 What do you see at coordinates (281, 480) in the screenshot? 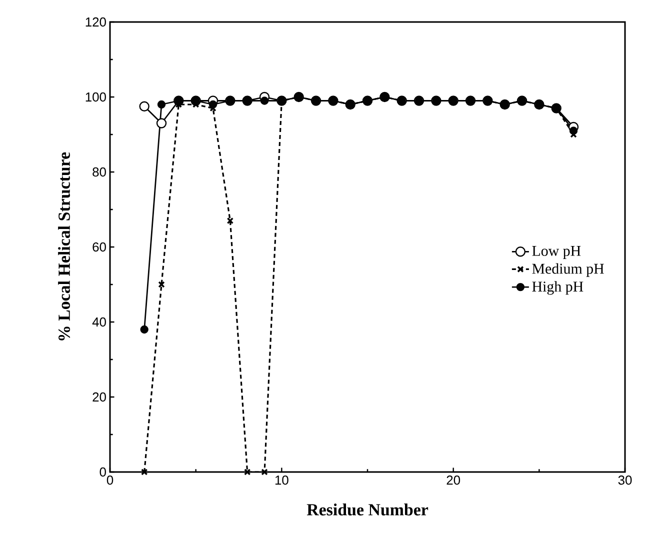
I see `x-tick-label: 10` at bounding box center [281, 480].